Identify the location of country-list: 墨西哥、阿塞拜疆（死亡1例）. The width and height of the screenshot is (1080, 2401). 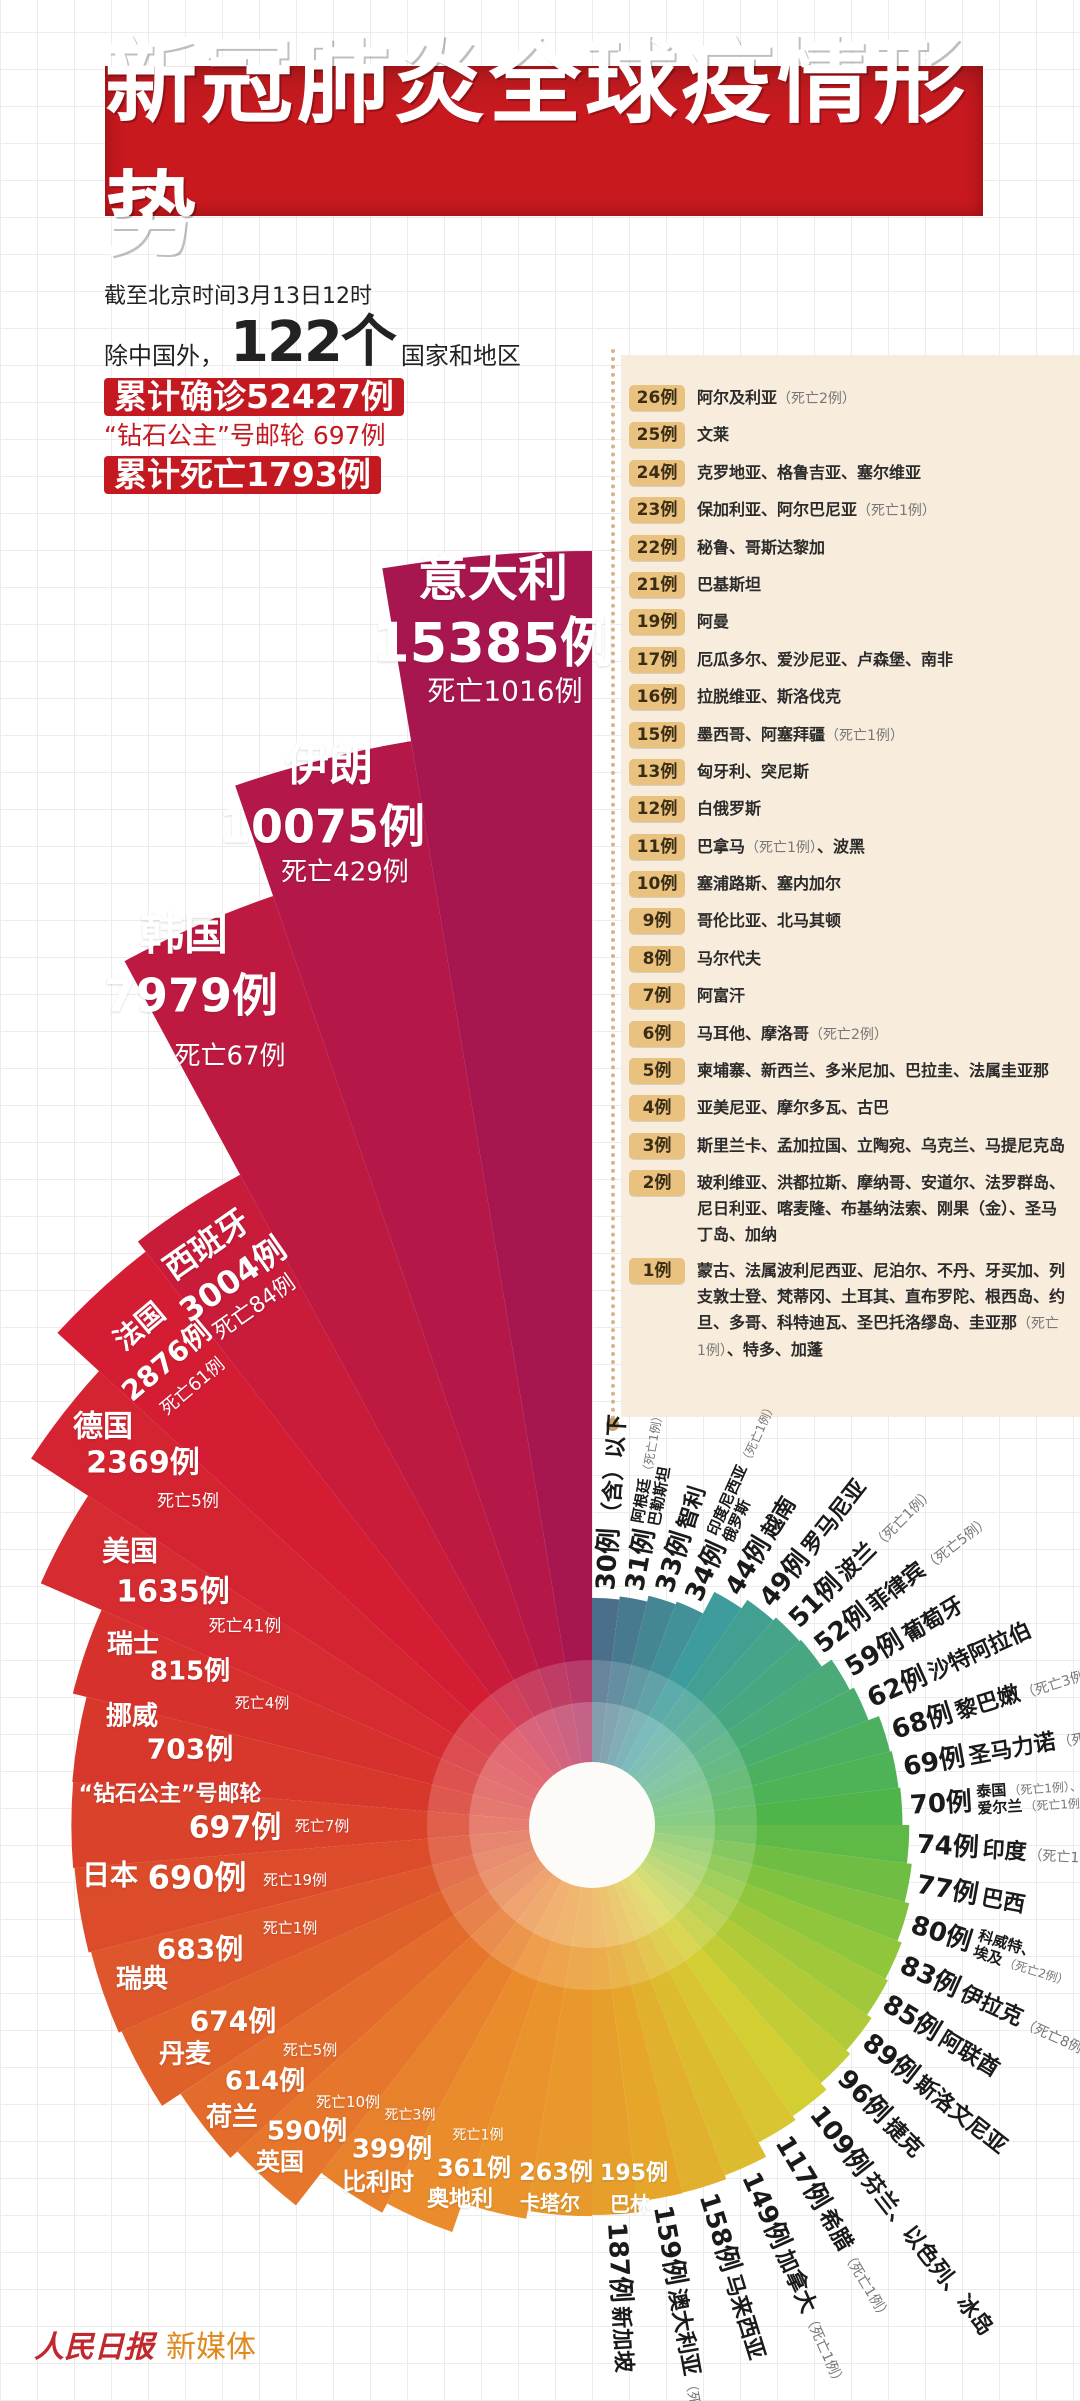
(882, 735).